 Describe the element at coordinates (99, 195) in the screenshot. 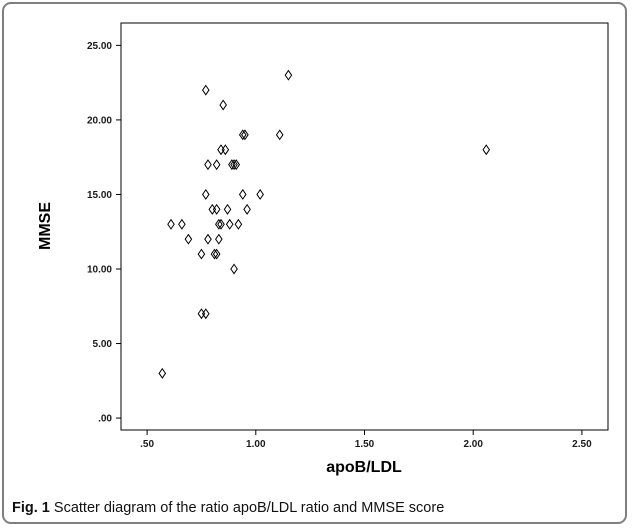

I see `y-tick-label: 15.00` at that location.